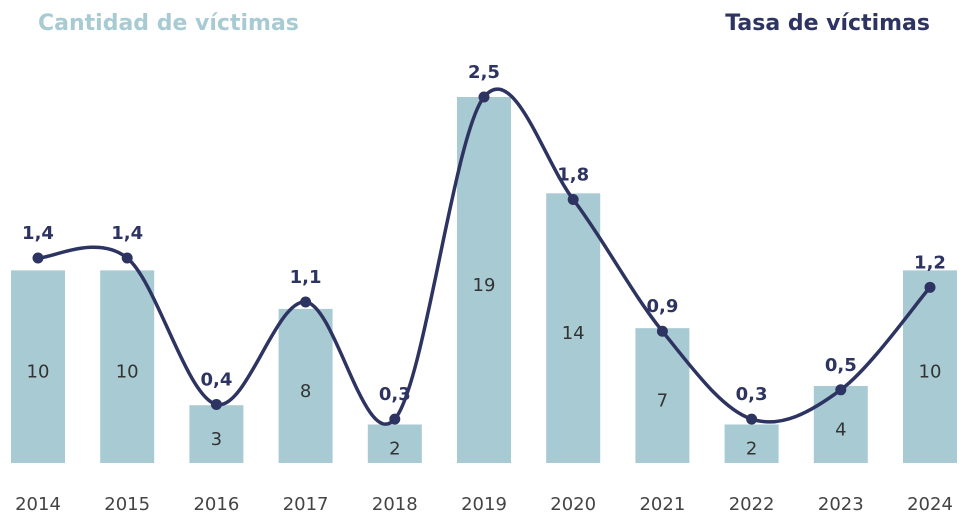 This screenshot has height=516, width=962. Describe the element at coordinates (38, 504) in the screenshot. I see `x-tick-label: 2014` at that location.